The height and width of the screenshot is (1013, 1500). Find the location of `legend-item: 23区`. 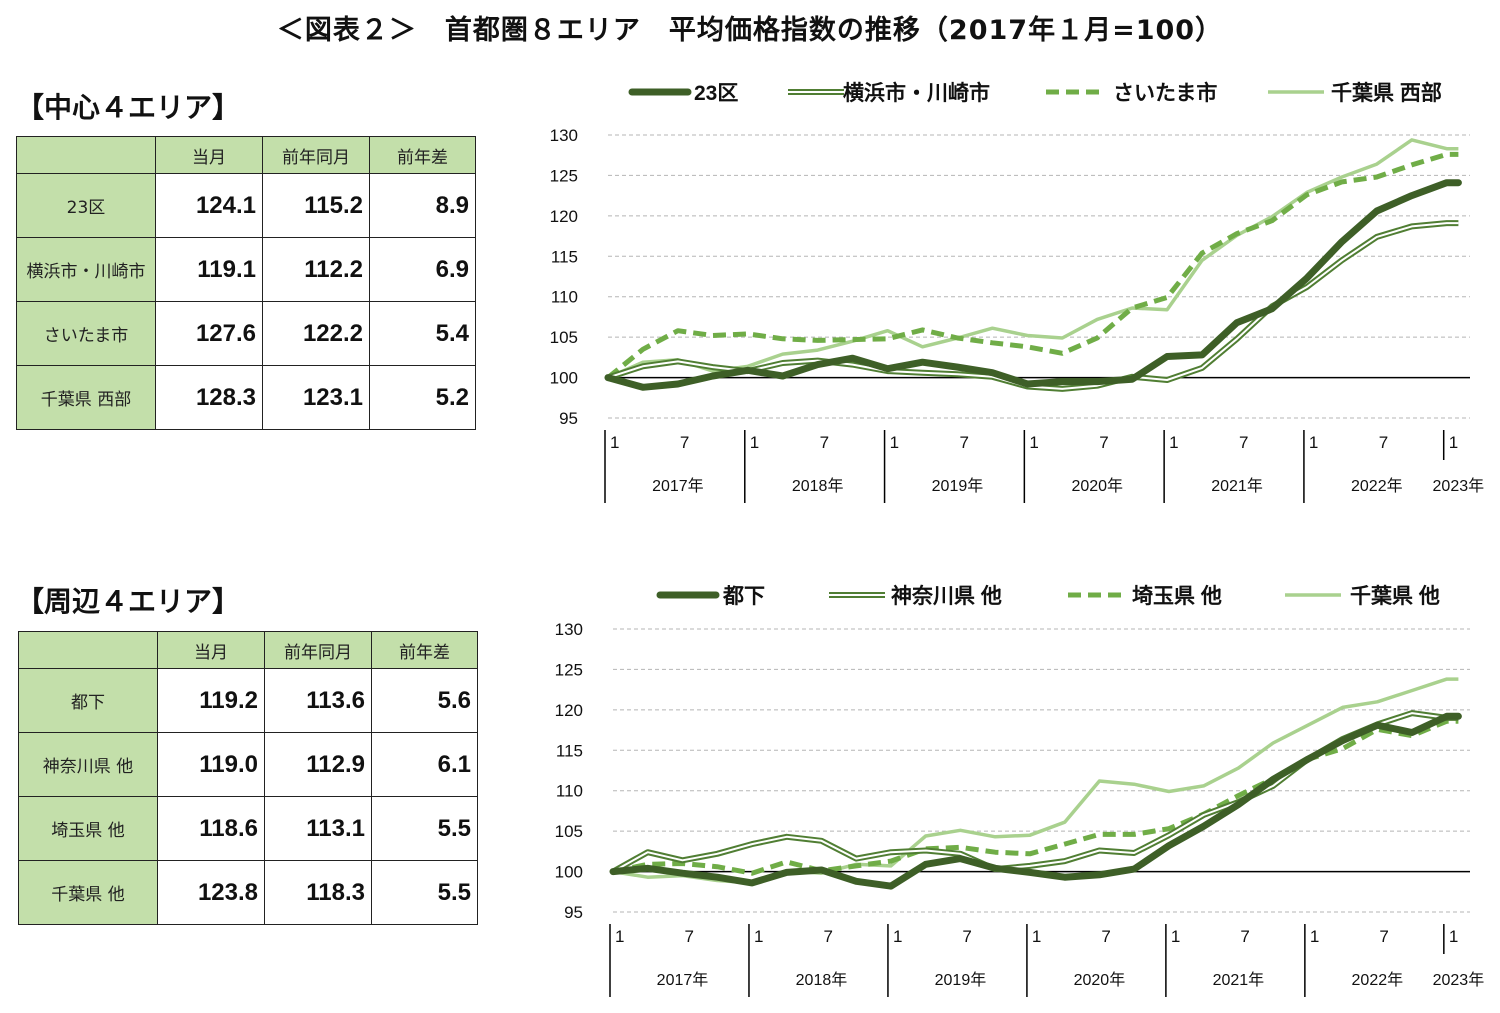

legend-item: 23区 is located at coordinates (683, 93).